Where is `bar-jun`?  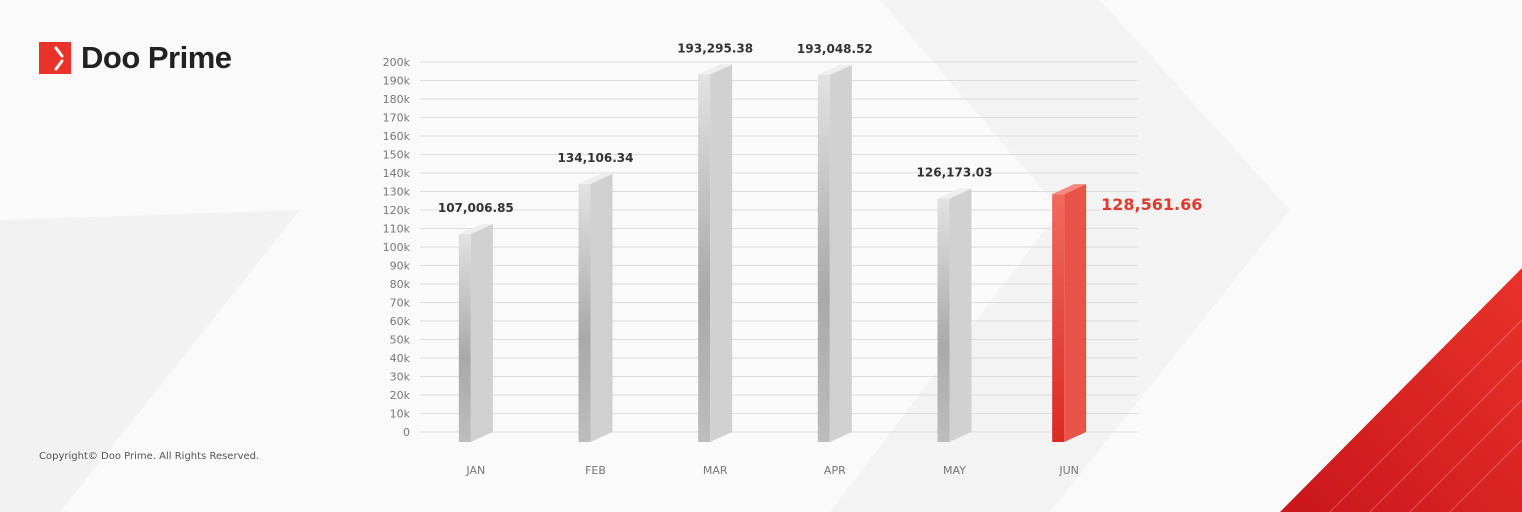 bar-jun is located at coordinates (1069, 313).